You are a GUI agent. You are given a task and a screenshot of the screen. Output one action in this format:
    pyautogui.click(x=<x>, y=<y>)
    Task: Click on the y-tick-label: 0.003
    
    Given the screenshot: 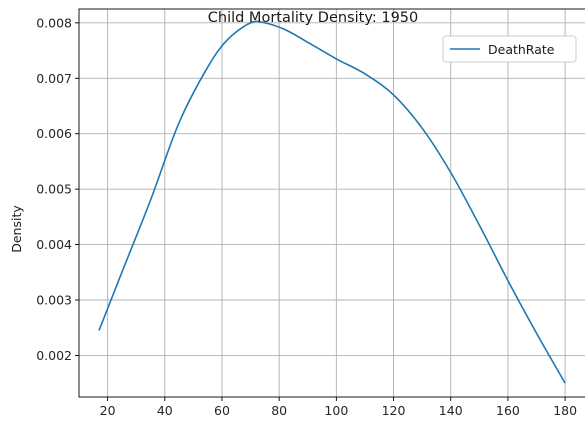 What is the action you would take?
    pyautogui.click(x=54, y=300)
    